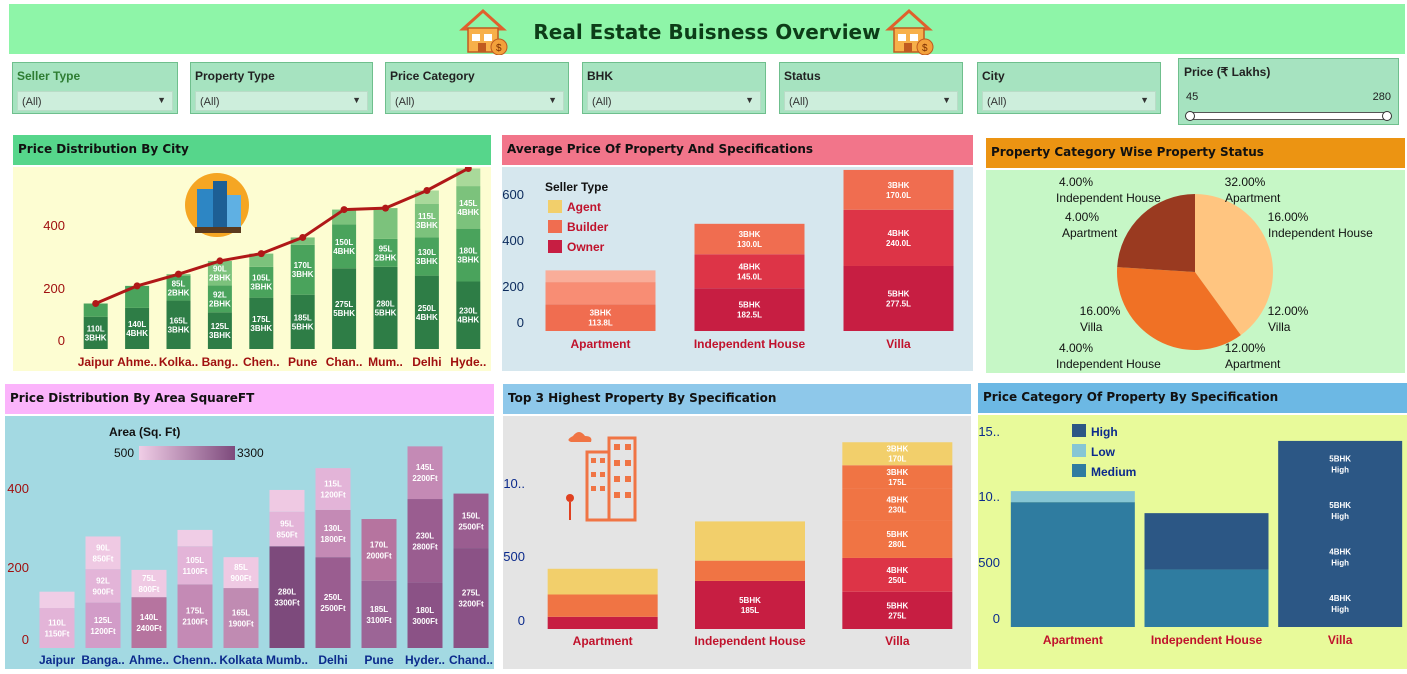  Describe the element at coordinates (344, 362) in the screenshot. I see `category-label: Chan..` at that location.